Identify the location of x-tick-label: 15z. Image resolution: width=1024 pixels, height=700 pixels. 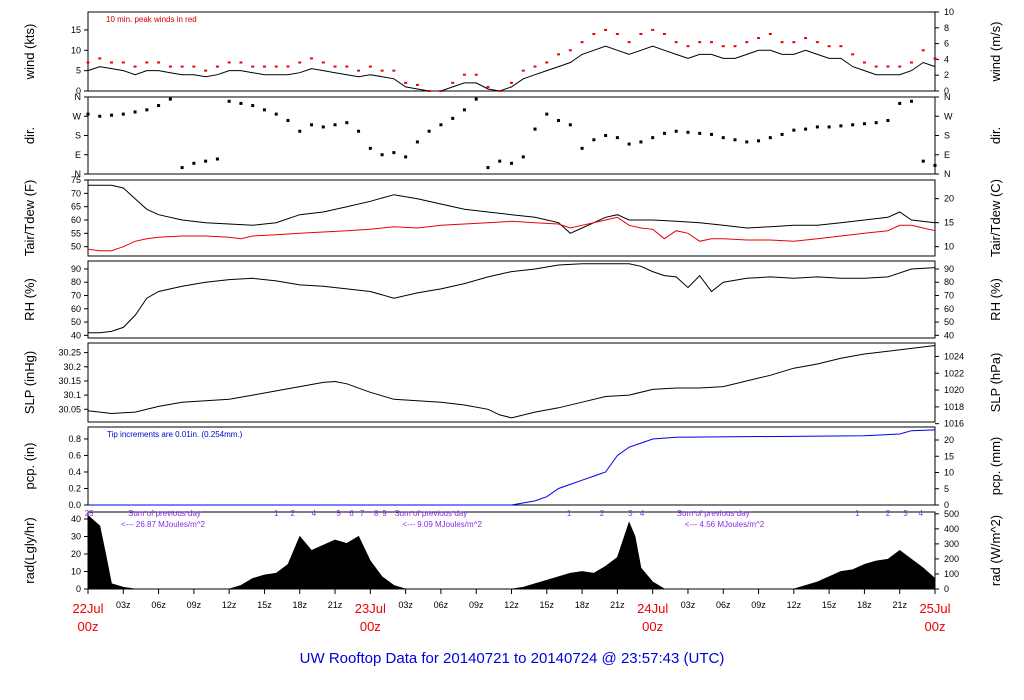
(264, 605).